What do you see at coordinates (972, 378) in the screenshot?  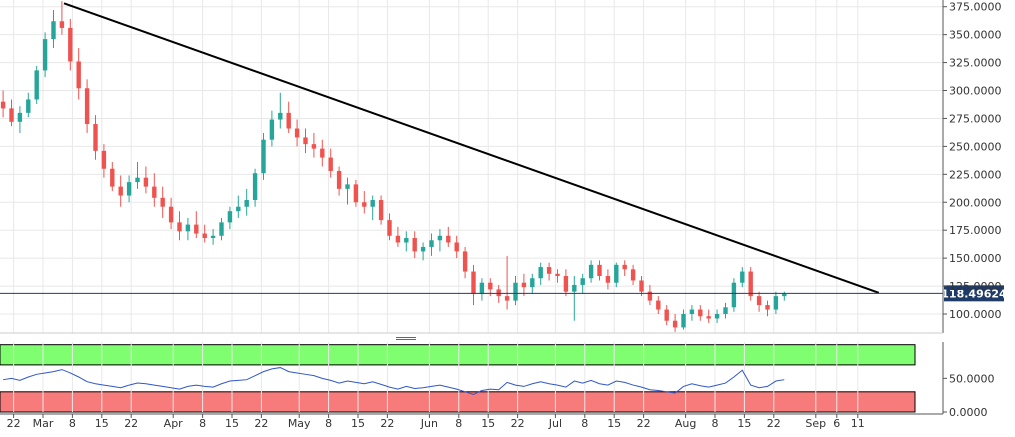 I see `rsi-y-tick-label: 50.0000` at bounding box center [972, 378].